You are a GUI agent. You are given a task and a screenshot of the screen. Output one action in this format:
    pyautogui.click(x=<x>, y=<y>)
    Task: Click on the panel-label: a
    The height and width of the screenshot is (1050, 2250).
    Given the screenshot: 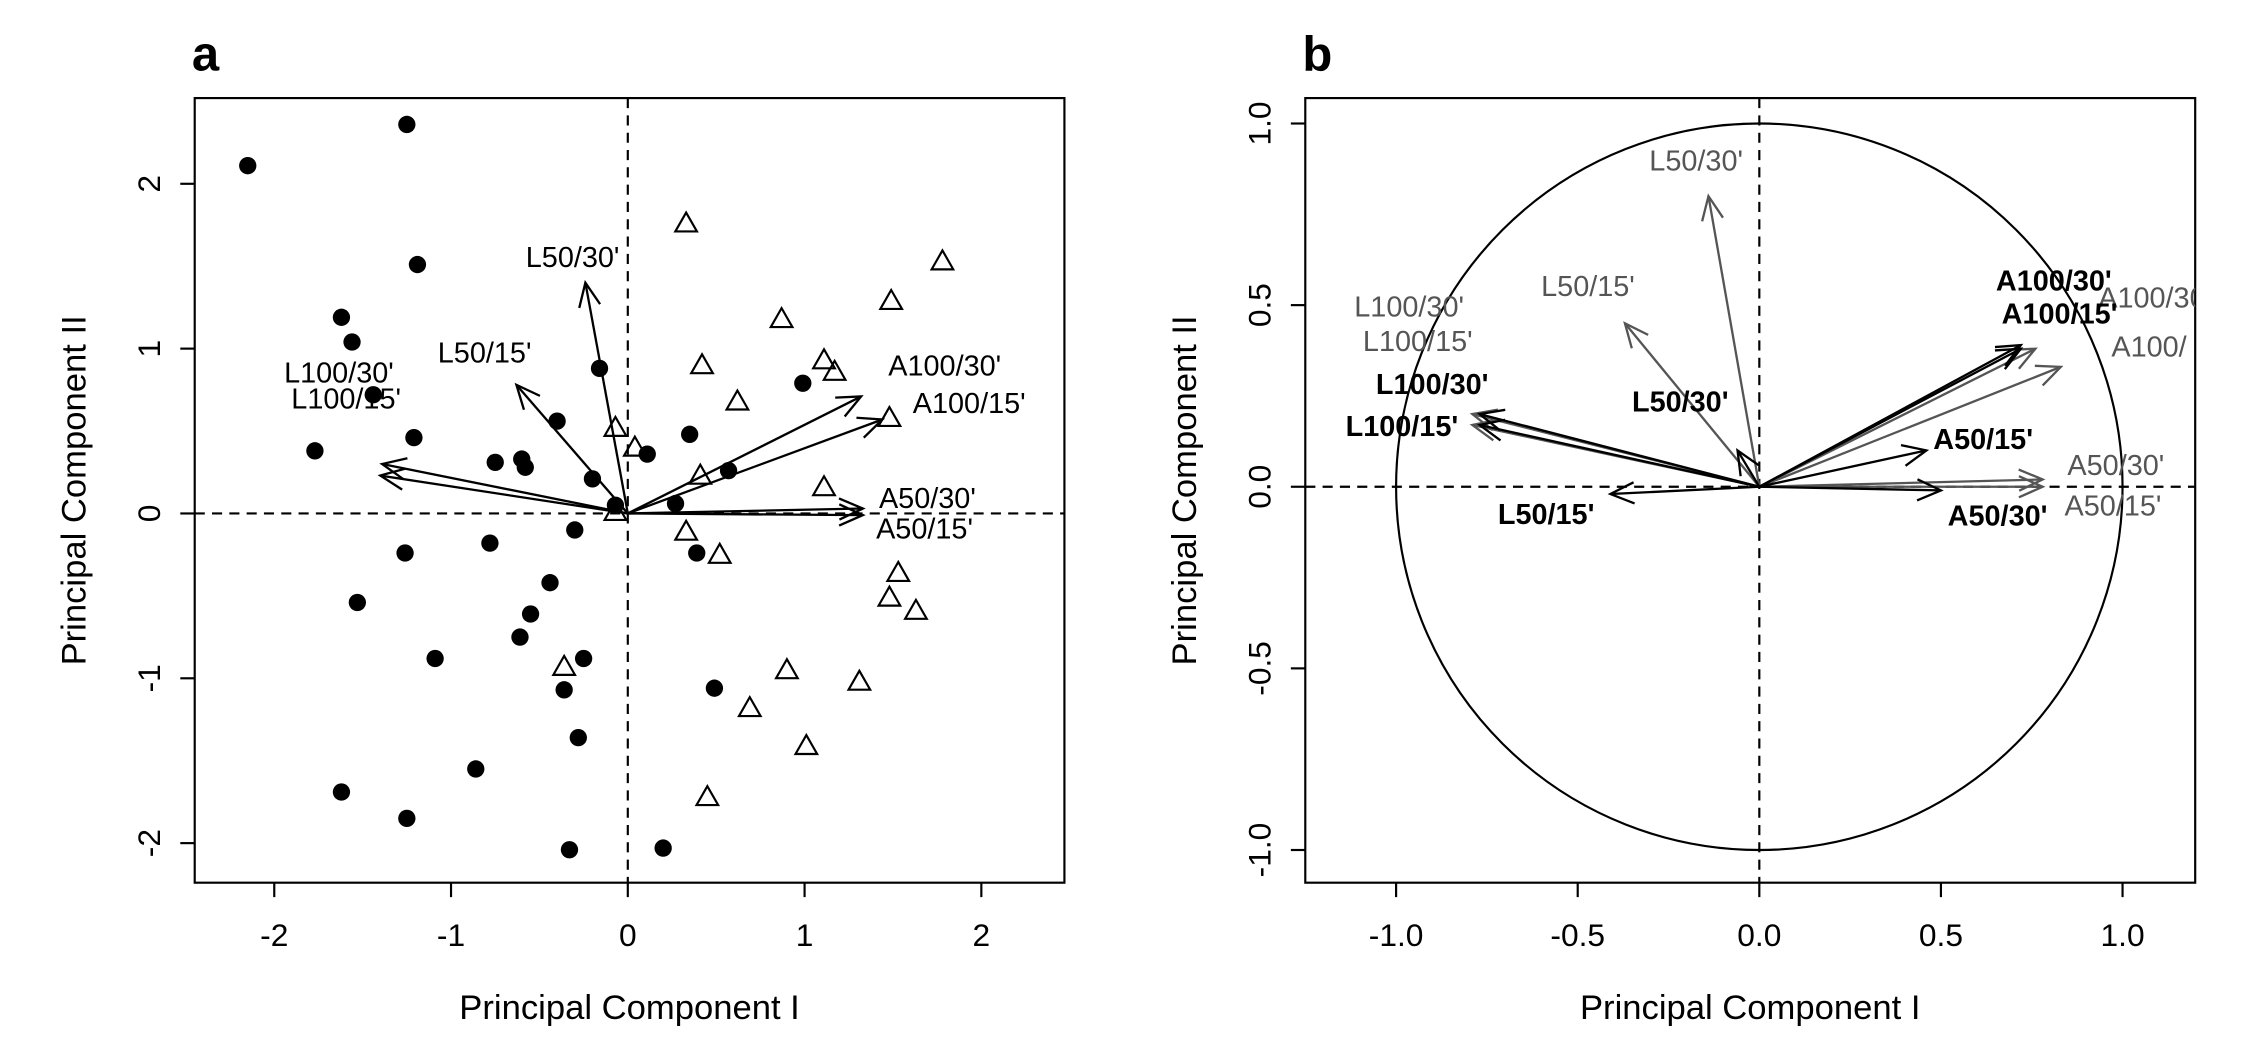 What is the action you would take?
    pyautogui.click(x=206, y=55)
    